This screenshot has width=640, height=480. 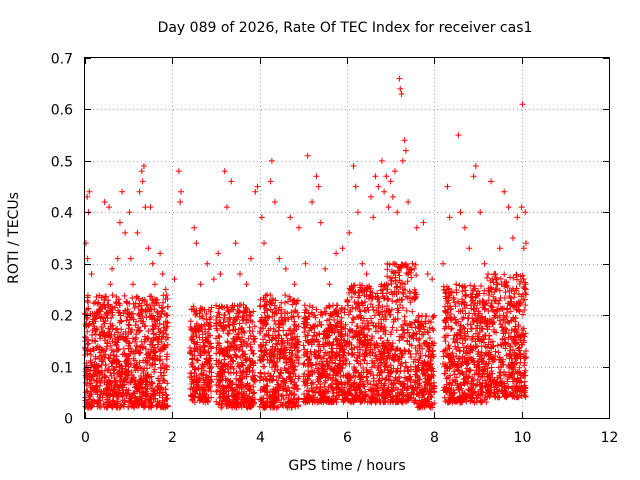 What do you see at coordinates (14, 238) in the screenshot?
I see `y-axis-label: ROTI / TECUs` at bounding box center [14, 238].